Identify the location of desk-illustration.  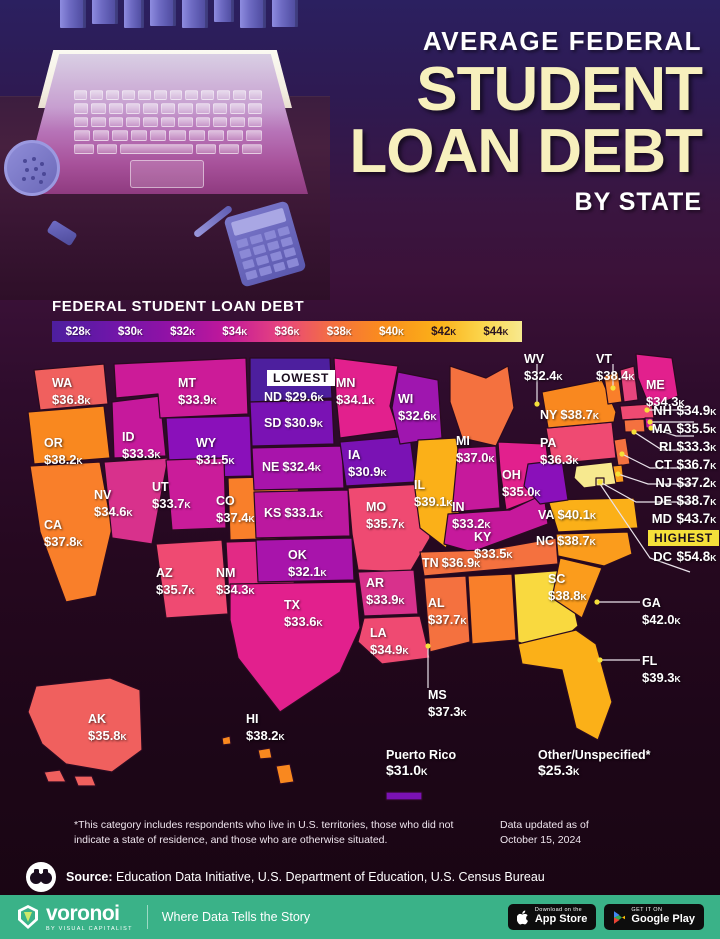
(165, 150).